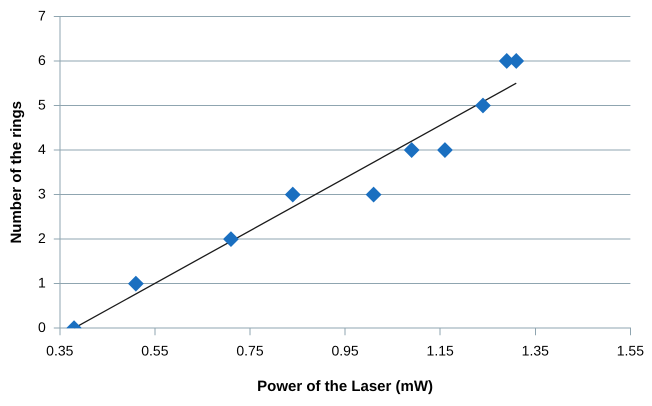 Image resolution: width=652 pixels, height=406 pixels. What do you see at coordinates (42, 327) in the screenshot?
I see `y-tick-label: 0` at bounding box center [42, 327].